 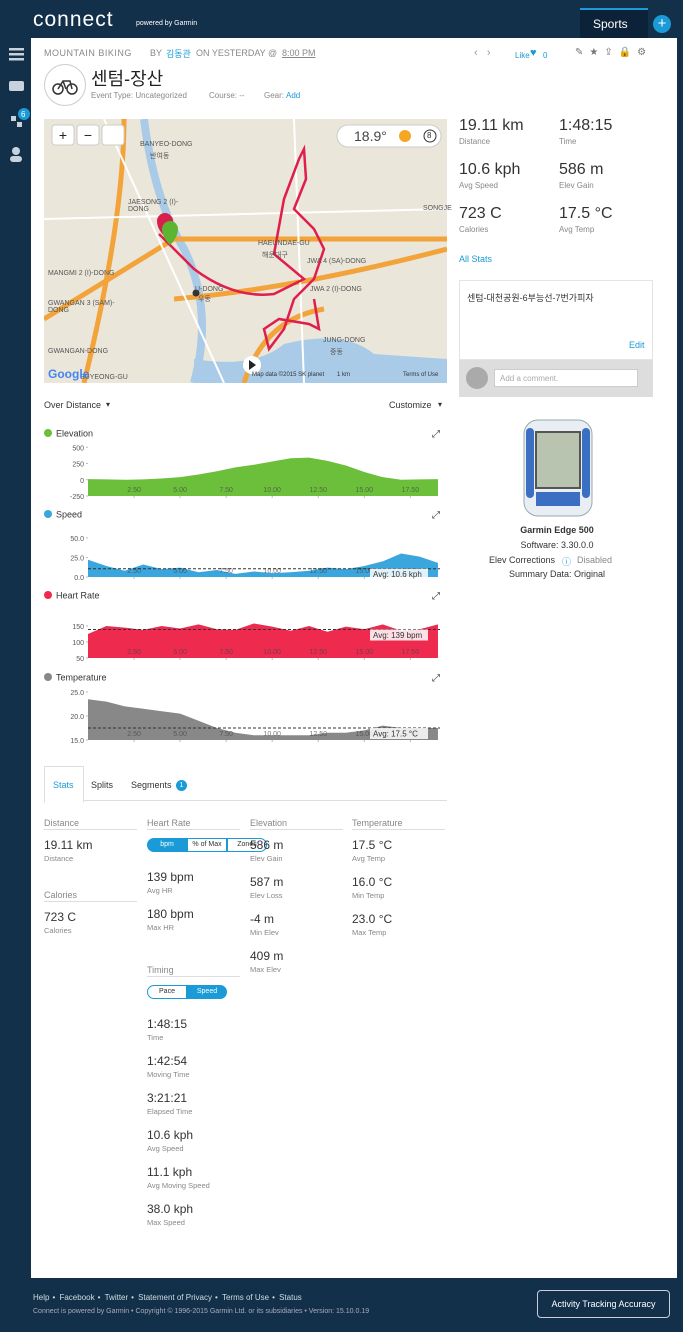 I want to click on logo: connect, so click(x=73, y=19).